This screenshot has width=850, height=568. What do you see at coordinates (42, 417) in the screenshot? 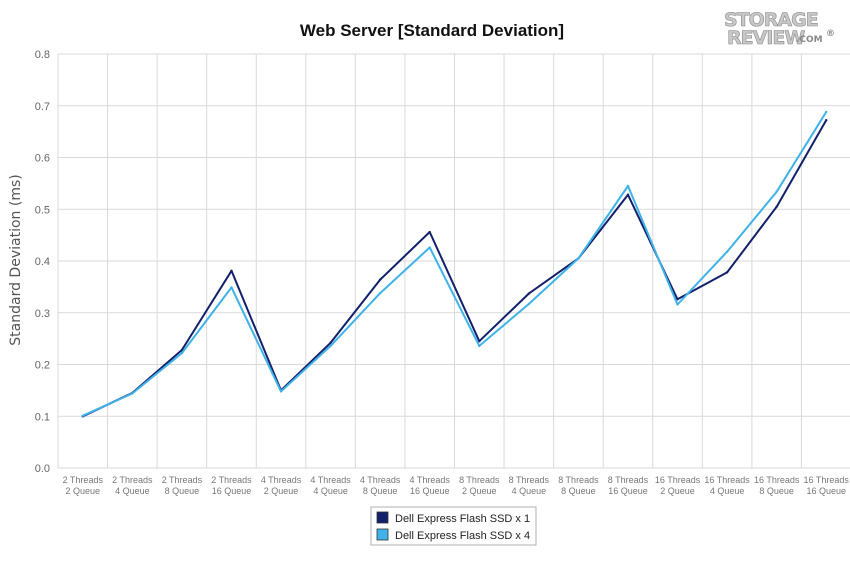
I see `y-tick-label: 0.1` at bounding box center [42, 417].